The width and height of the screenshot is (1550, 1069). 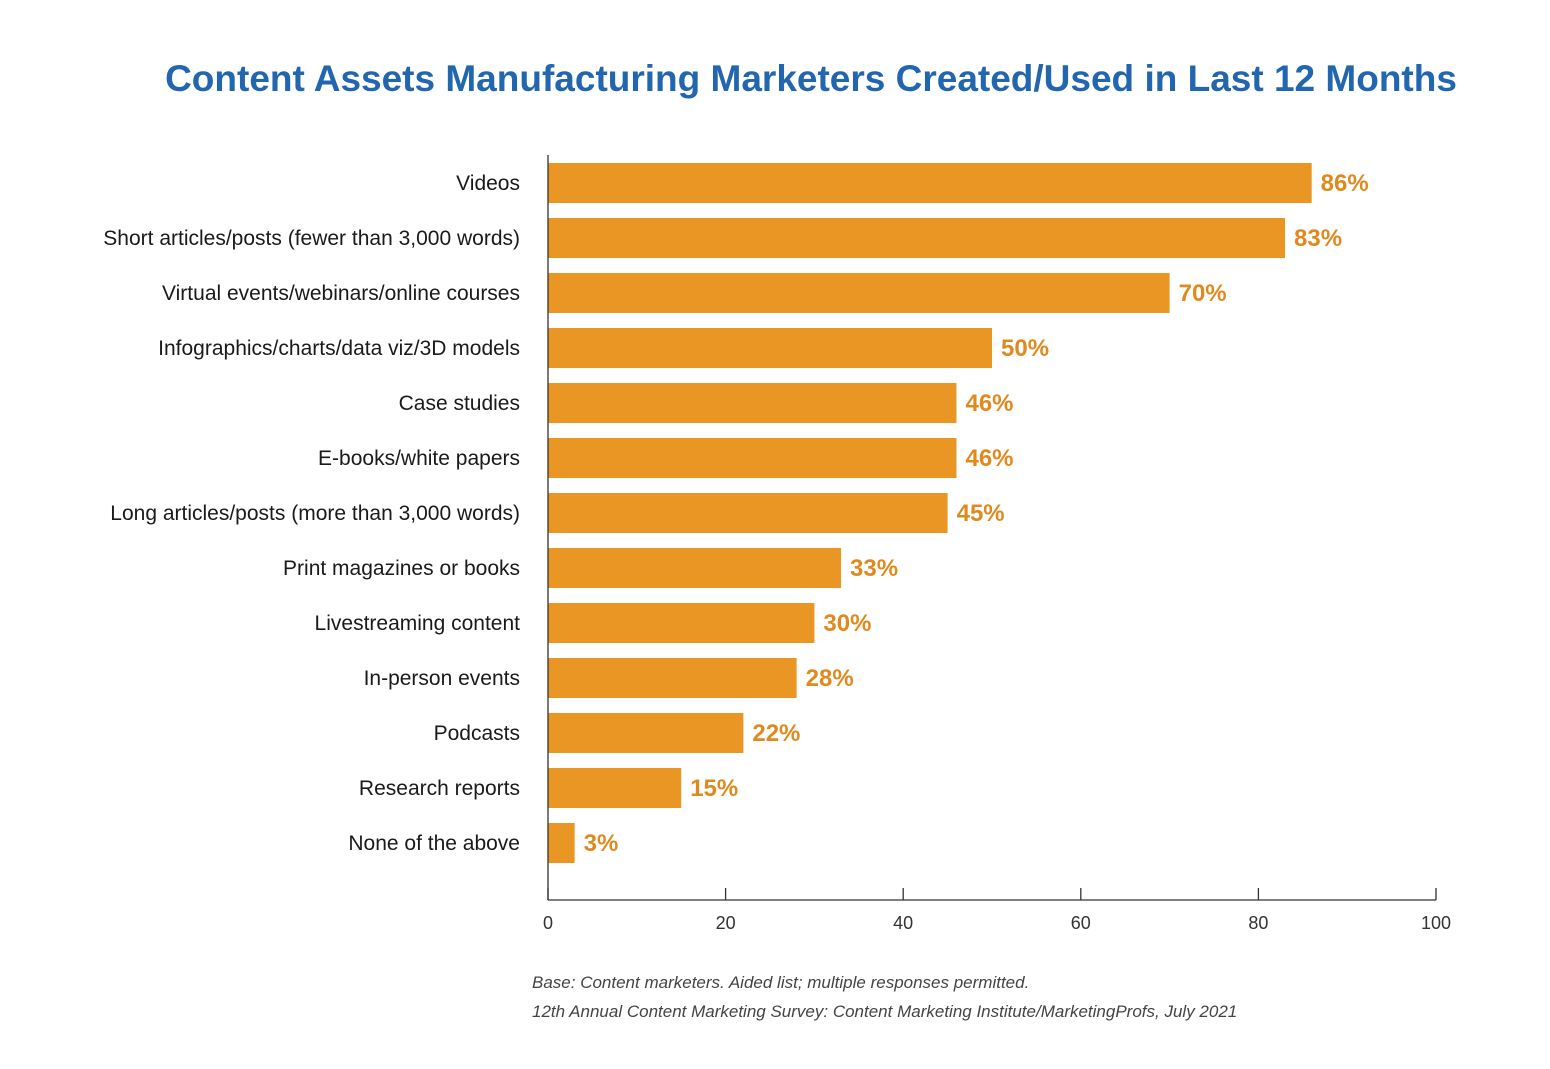 I want to click on value-label: 45%, so click(x=981, y=513).